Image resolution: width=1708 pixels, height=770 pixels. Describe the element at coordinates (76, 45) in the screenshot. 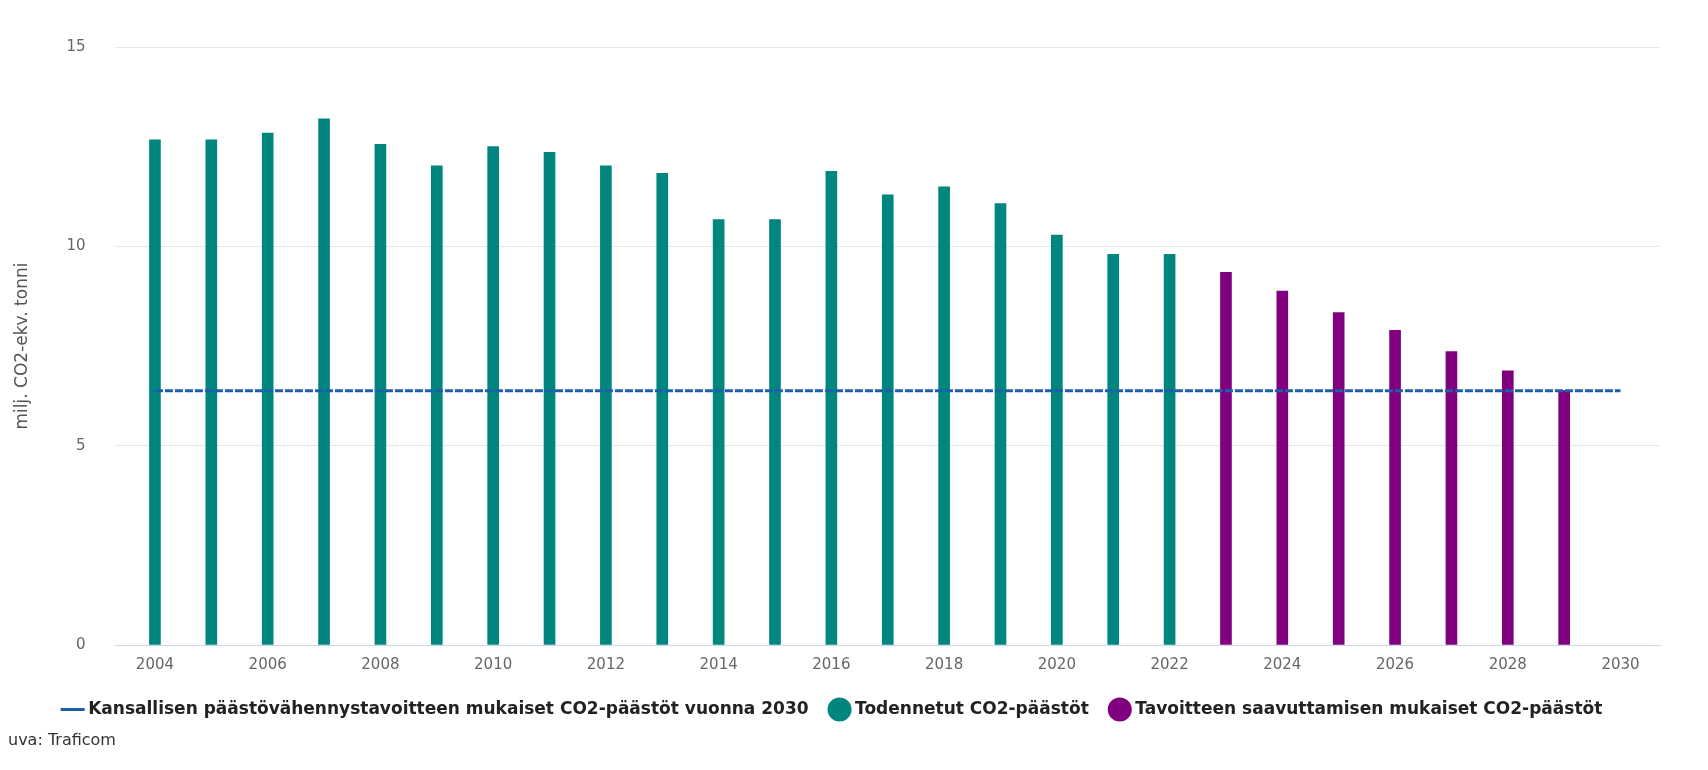

I see `y-tick-label: 15` at that location.